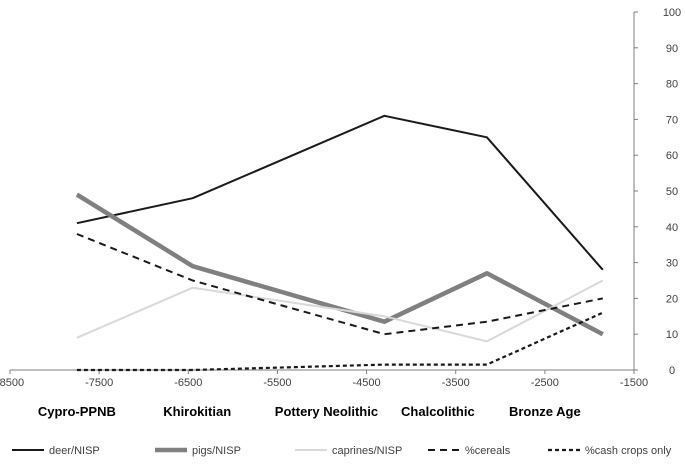 This screenshot has height=464, width=685. Describe the element at coordinates (672, 156) in the screenshot. I see `y-tick-label: 60` at that location.